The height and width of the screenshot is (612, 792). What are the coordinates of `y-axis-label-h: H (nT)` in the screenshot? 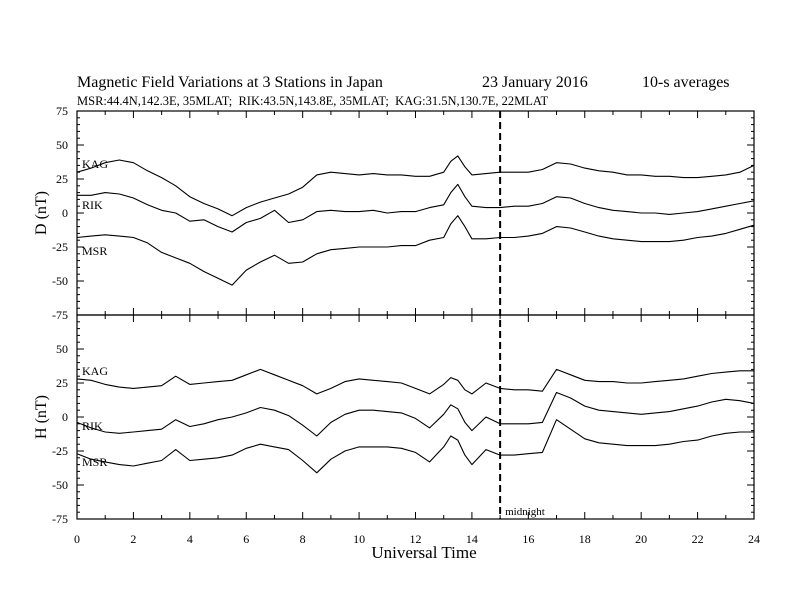 It's located at (41, 417).